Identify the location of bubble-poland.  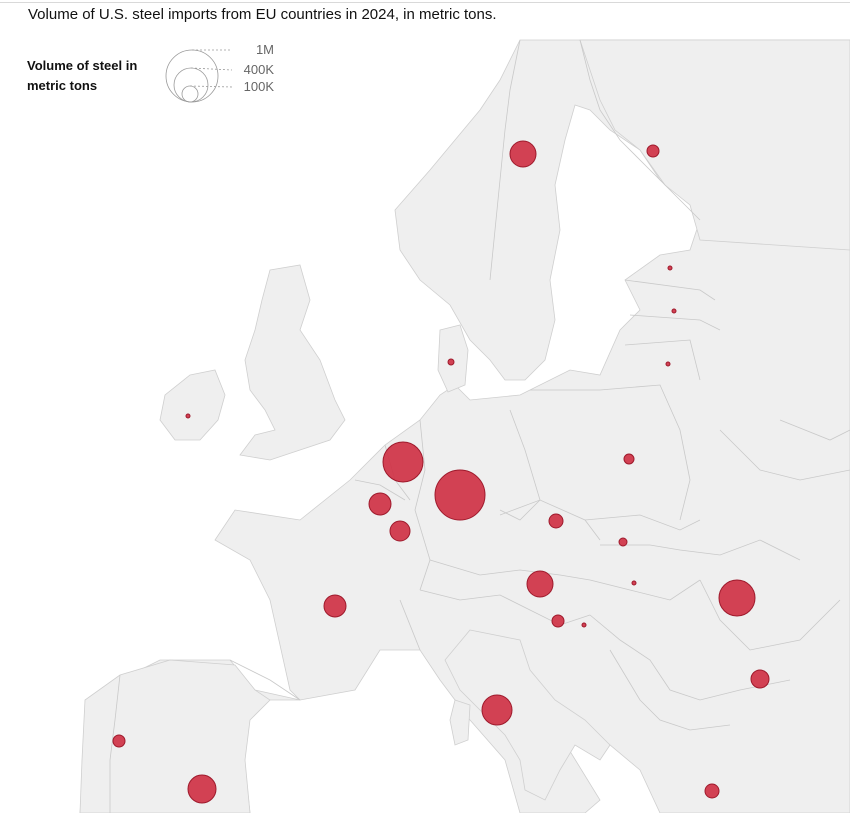
(629, 459).